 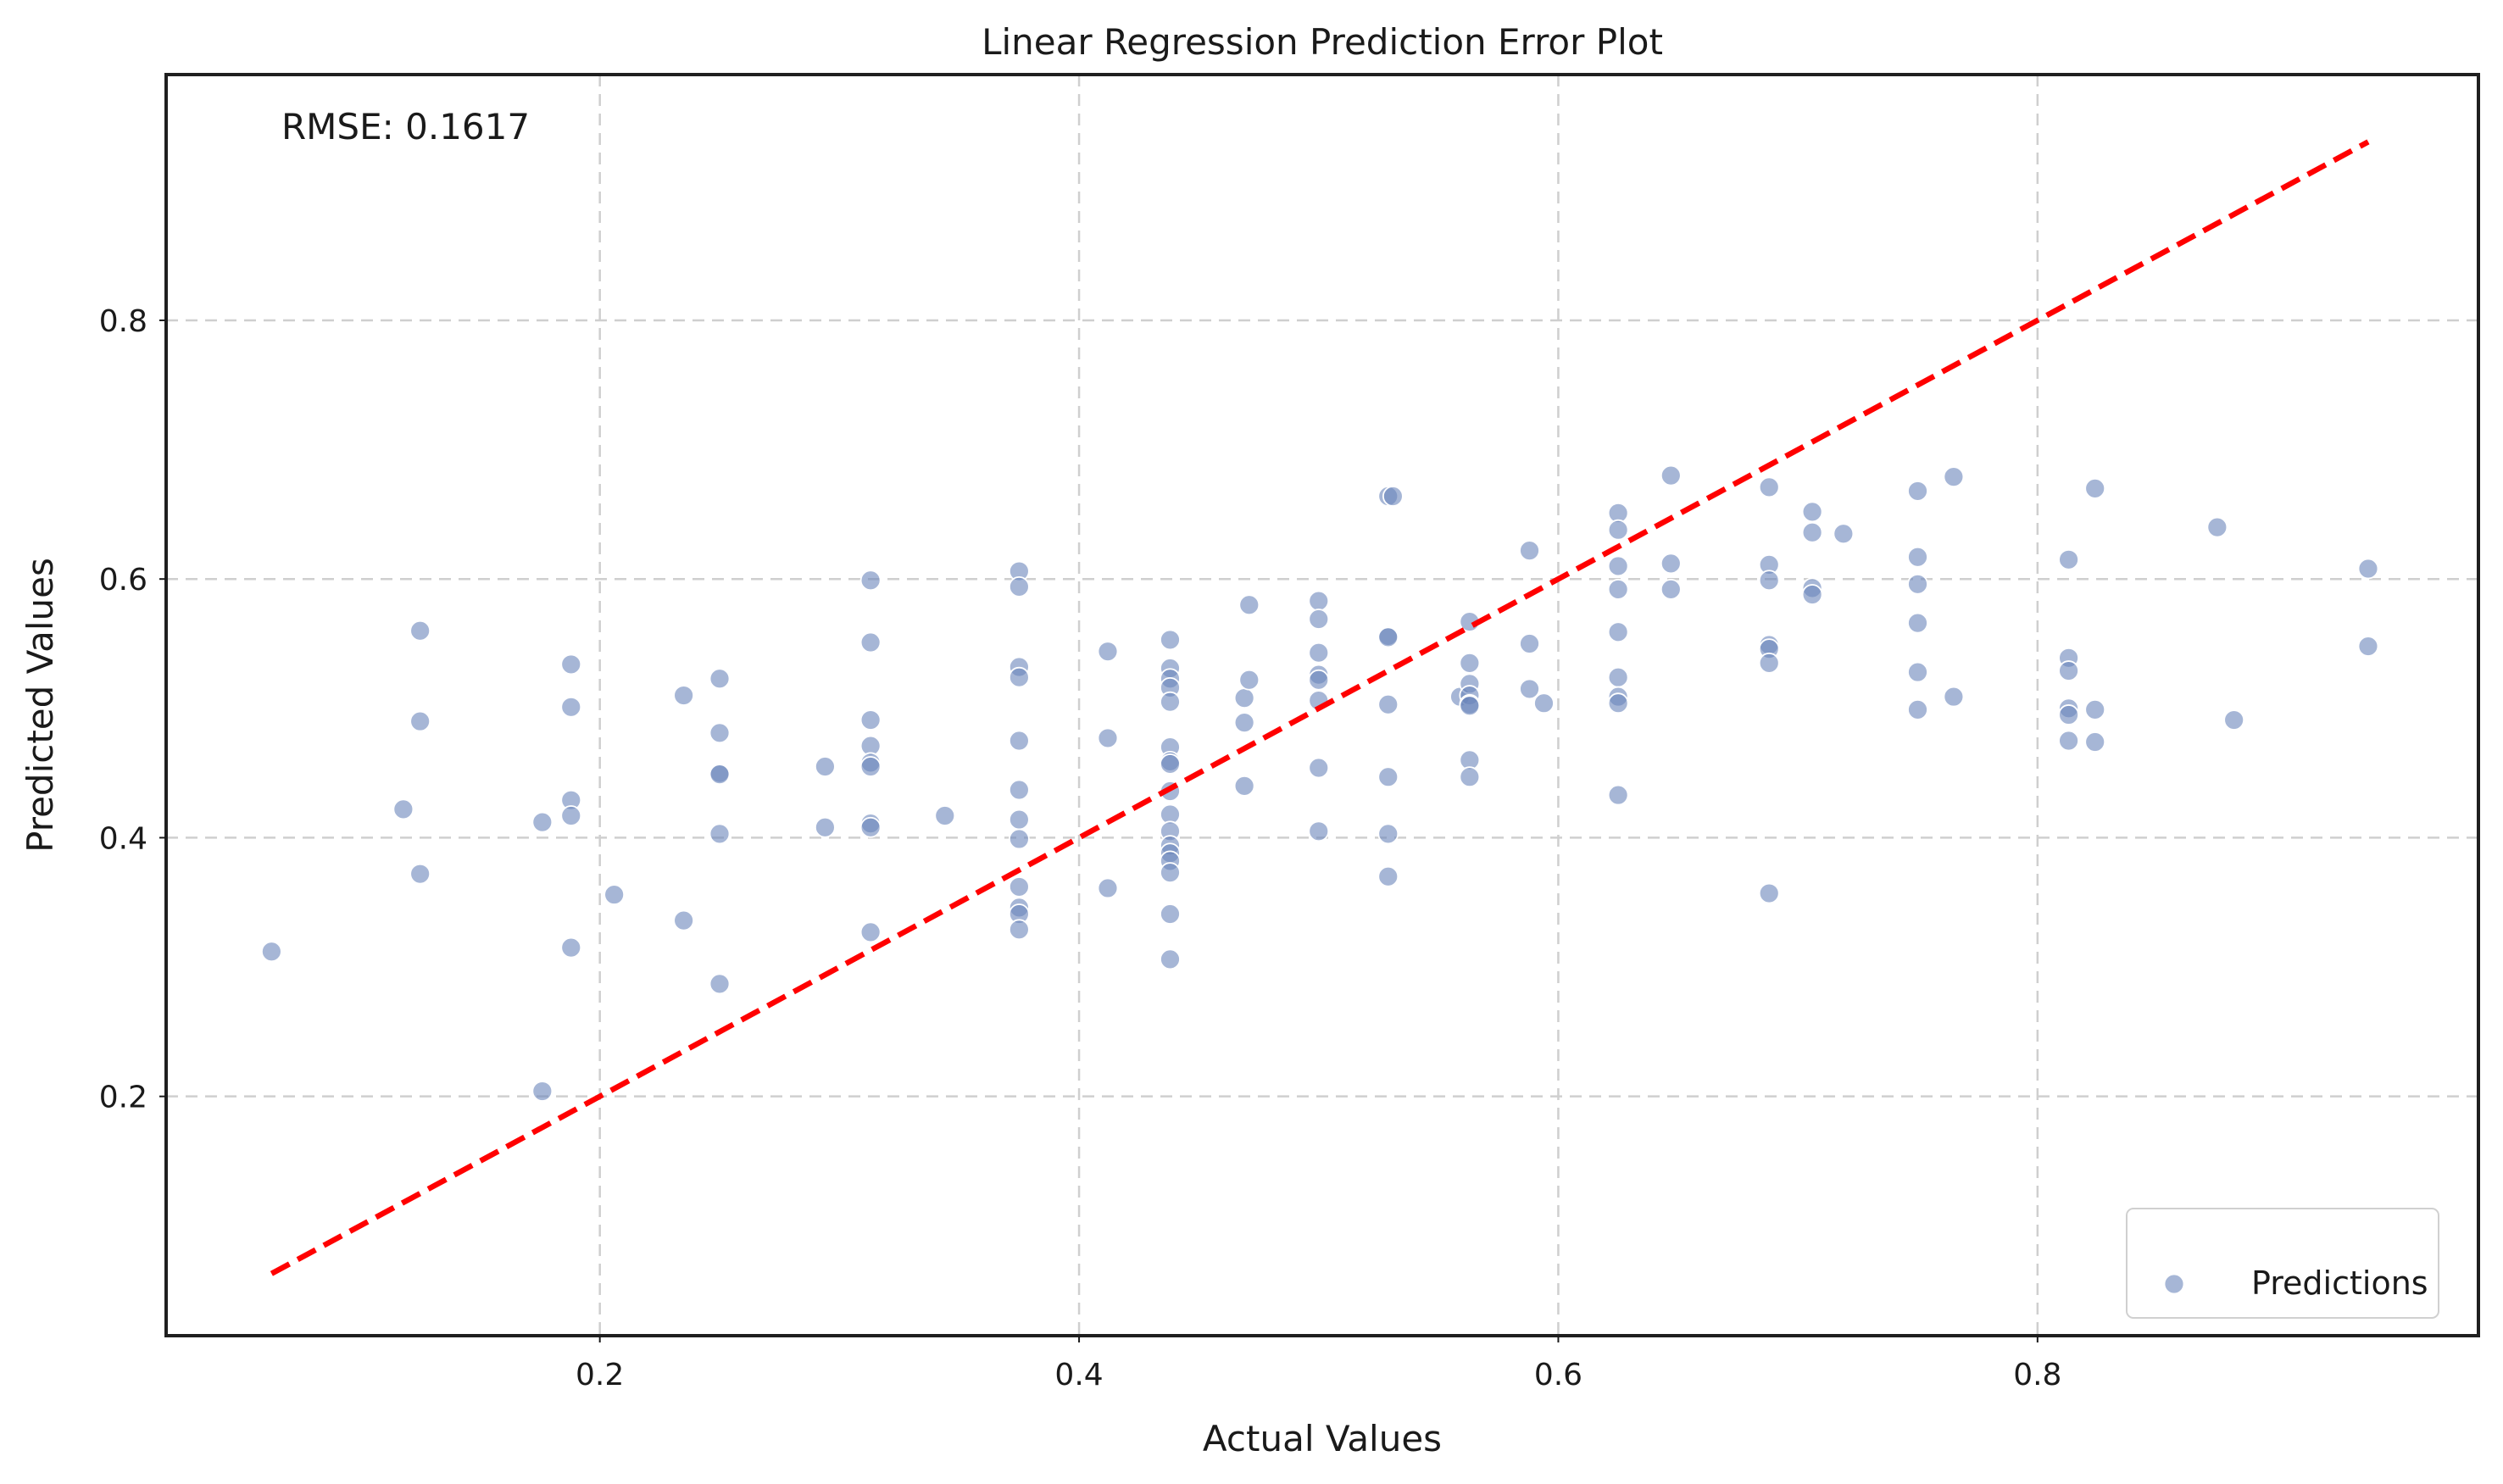 What do you see at coordinates (123, 580) in the screenshot?
I see `y-tick-label: 0.6` at bounding box center [123, 580].